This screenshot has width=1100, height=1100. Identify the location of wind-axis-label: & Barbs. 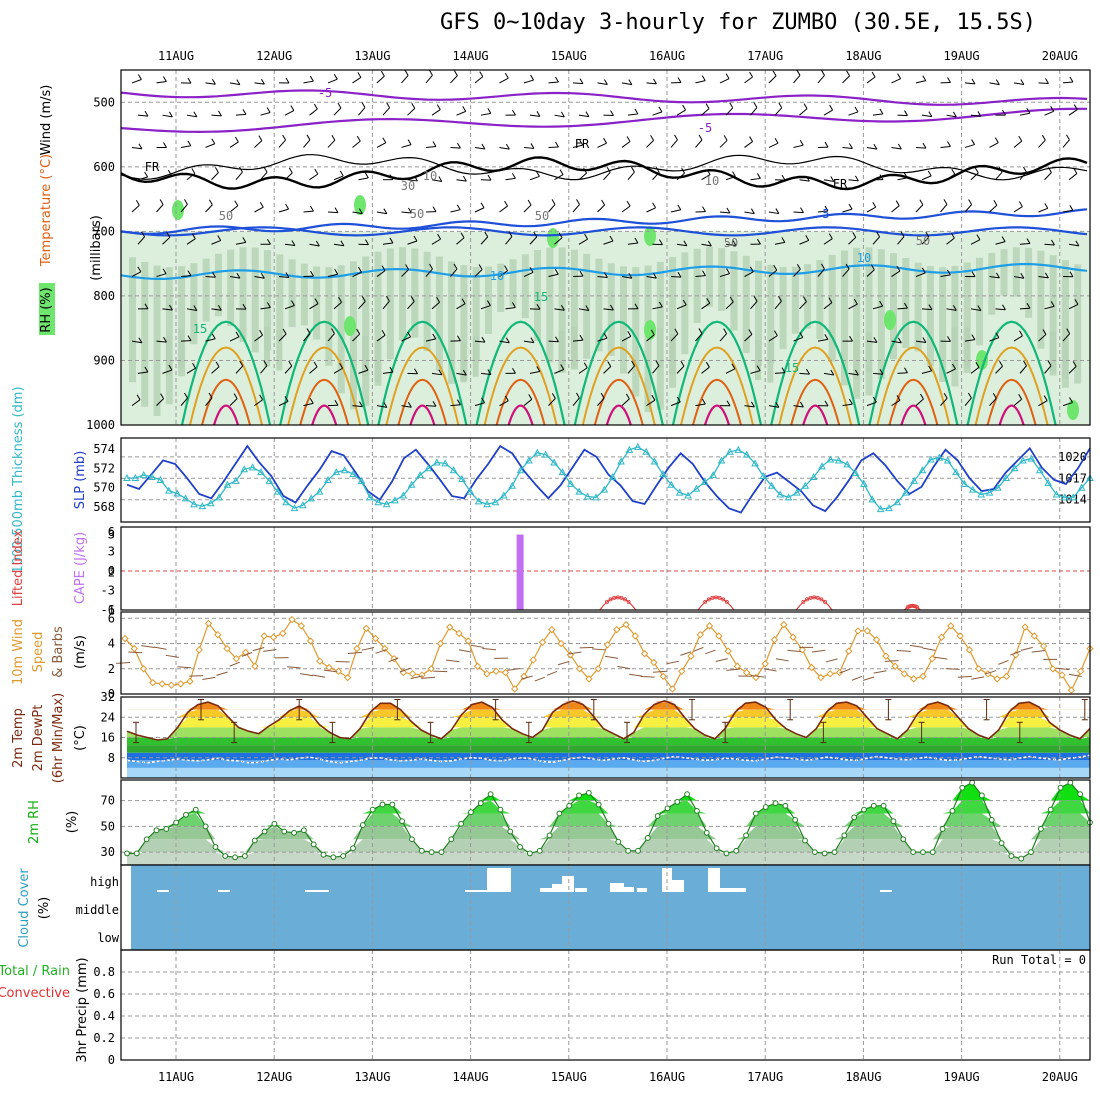
(58, 652).